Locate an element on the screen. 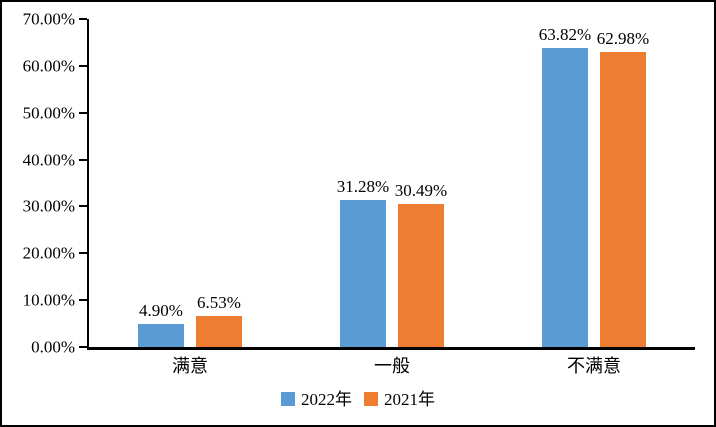 The width and height of the screenshot is (716, 427). bar-value-label: 6.53% is located at coordinates (219, 303).